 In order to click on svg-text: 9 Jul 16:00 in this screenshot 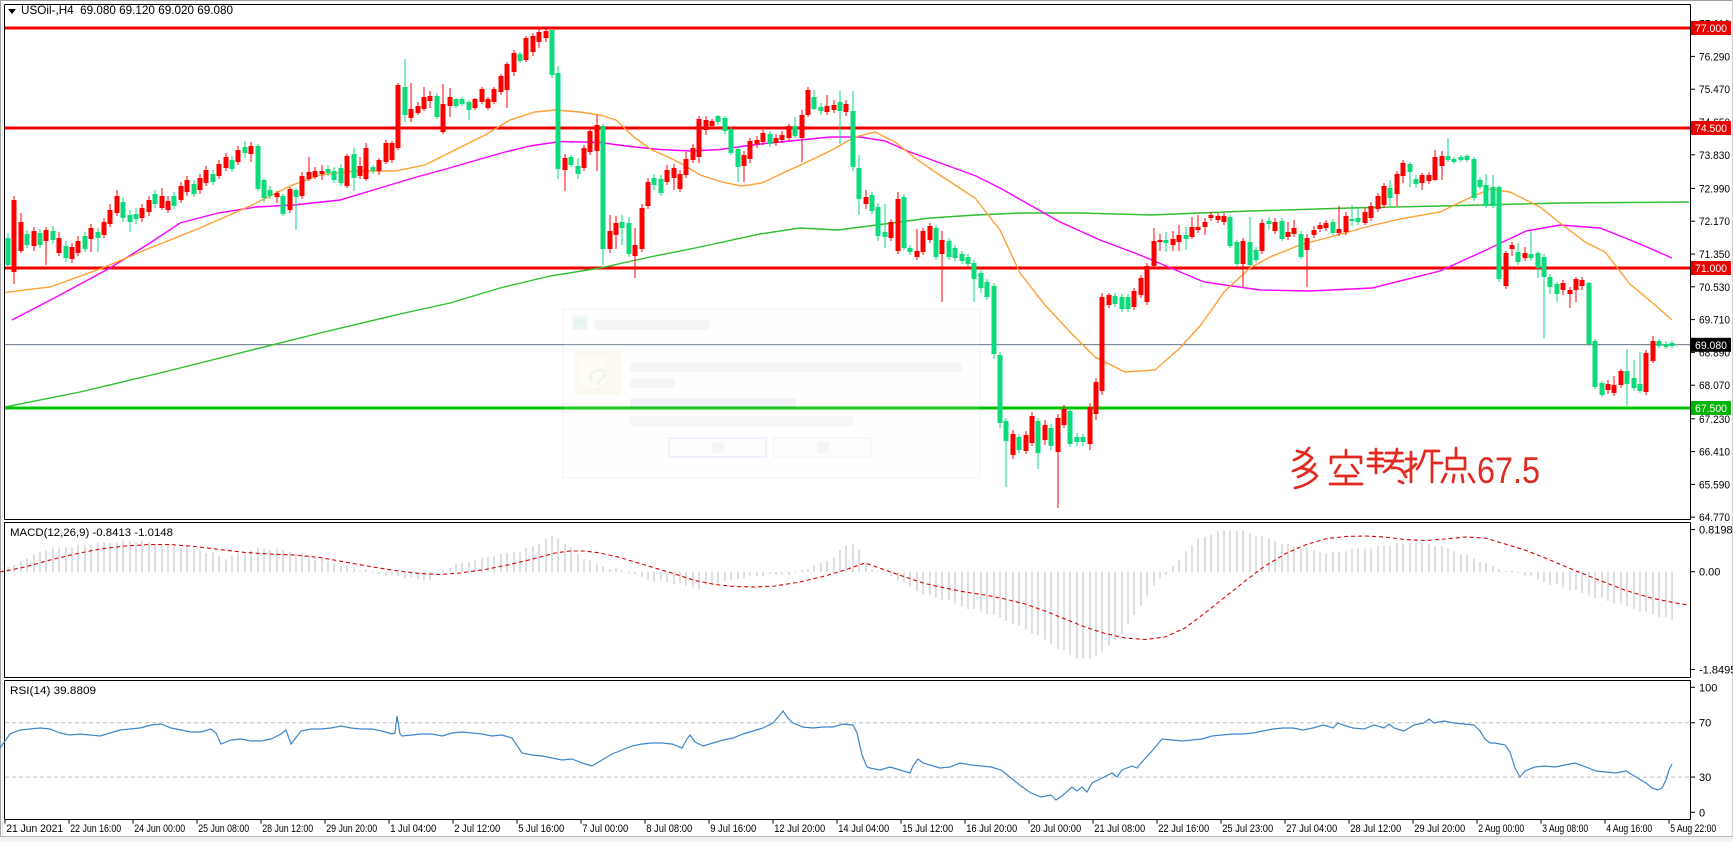, I will do `click(733, 829)`.